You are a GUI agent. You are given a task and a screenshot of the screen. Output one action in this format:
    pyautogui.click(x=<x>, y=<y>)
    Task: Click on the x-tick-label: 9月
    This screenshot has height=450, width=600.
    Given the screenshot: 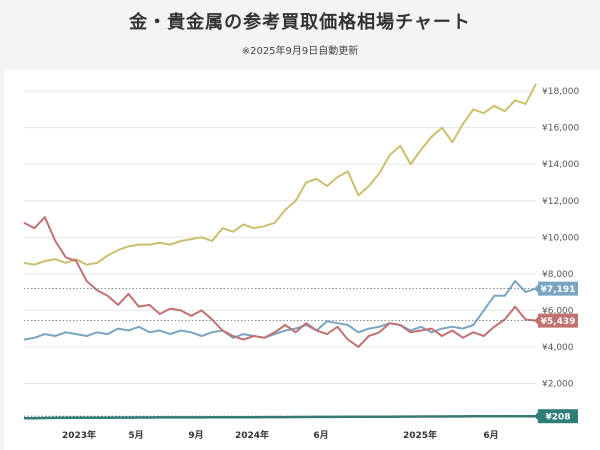 What is the action you would take?
    pyautogui.click(x=195, y=435)
    